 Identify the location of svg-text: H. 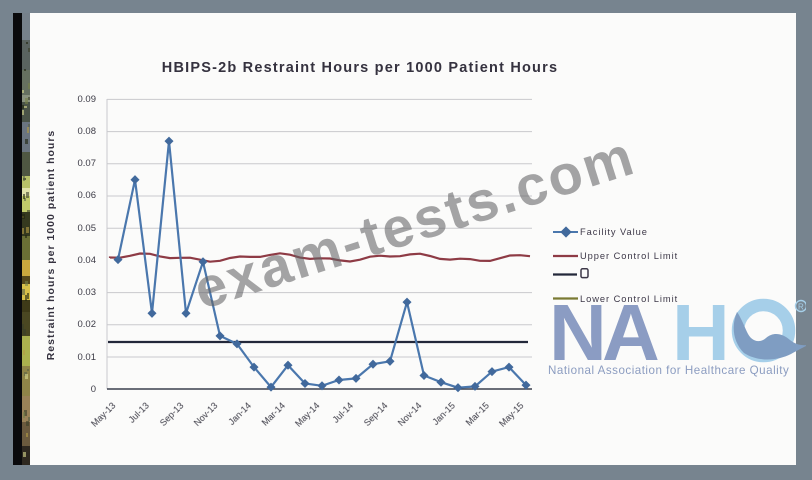
(701, 332).